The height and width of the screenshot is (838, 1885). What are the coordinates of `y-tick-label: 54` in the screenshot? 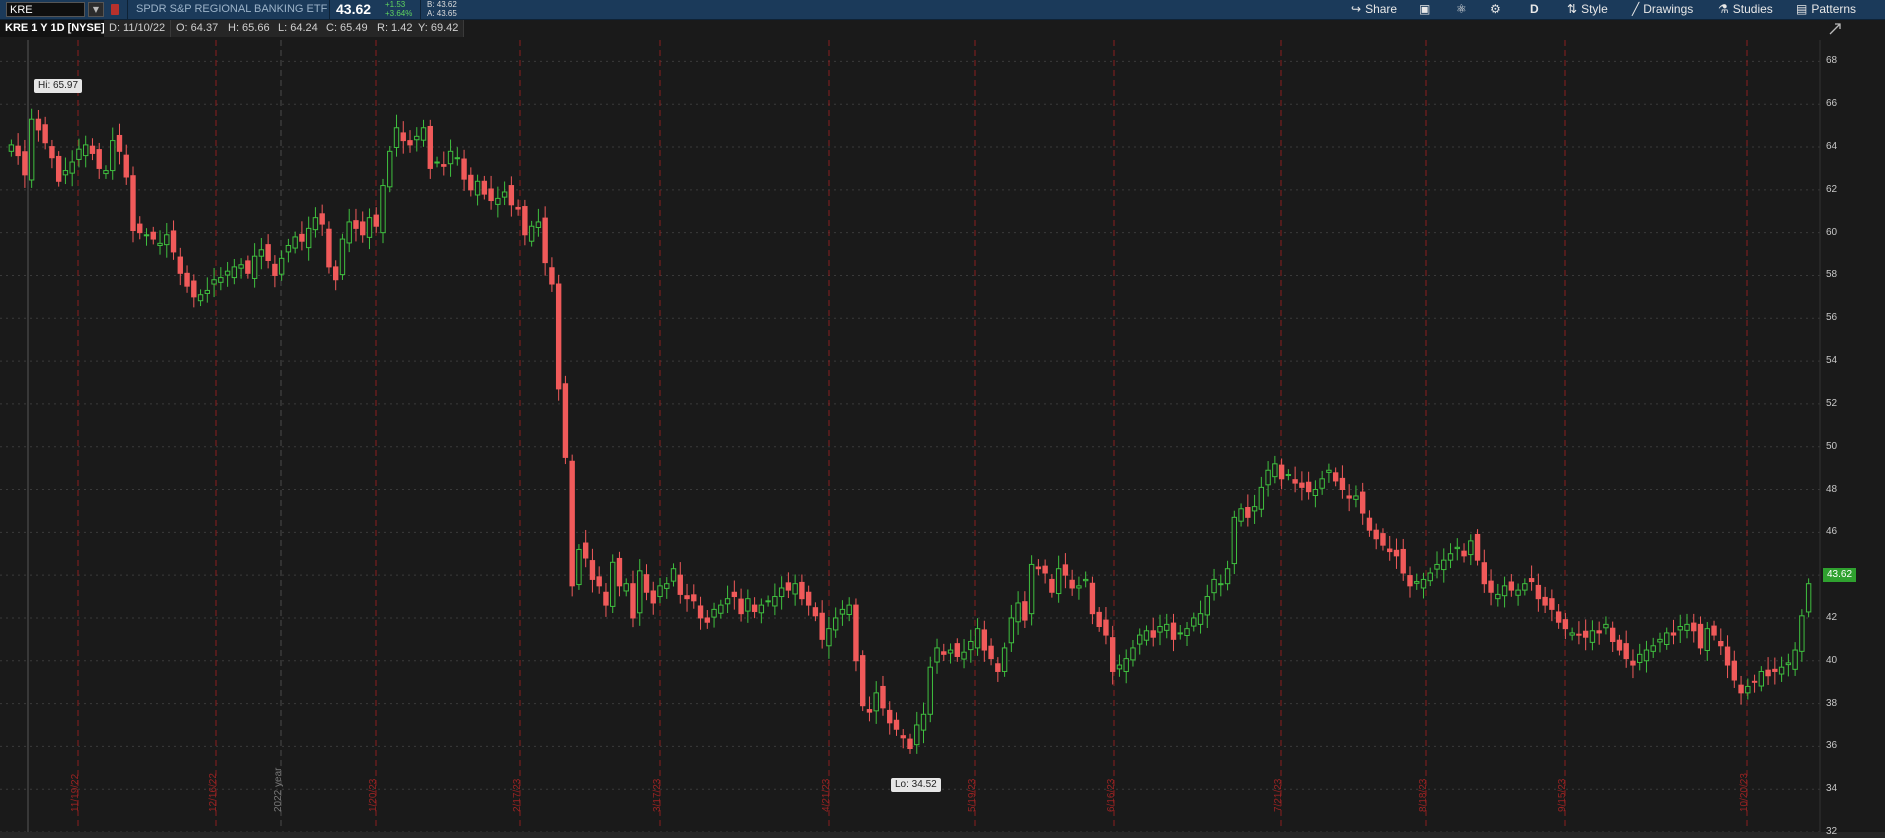 It's located at (1832, 361).